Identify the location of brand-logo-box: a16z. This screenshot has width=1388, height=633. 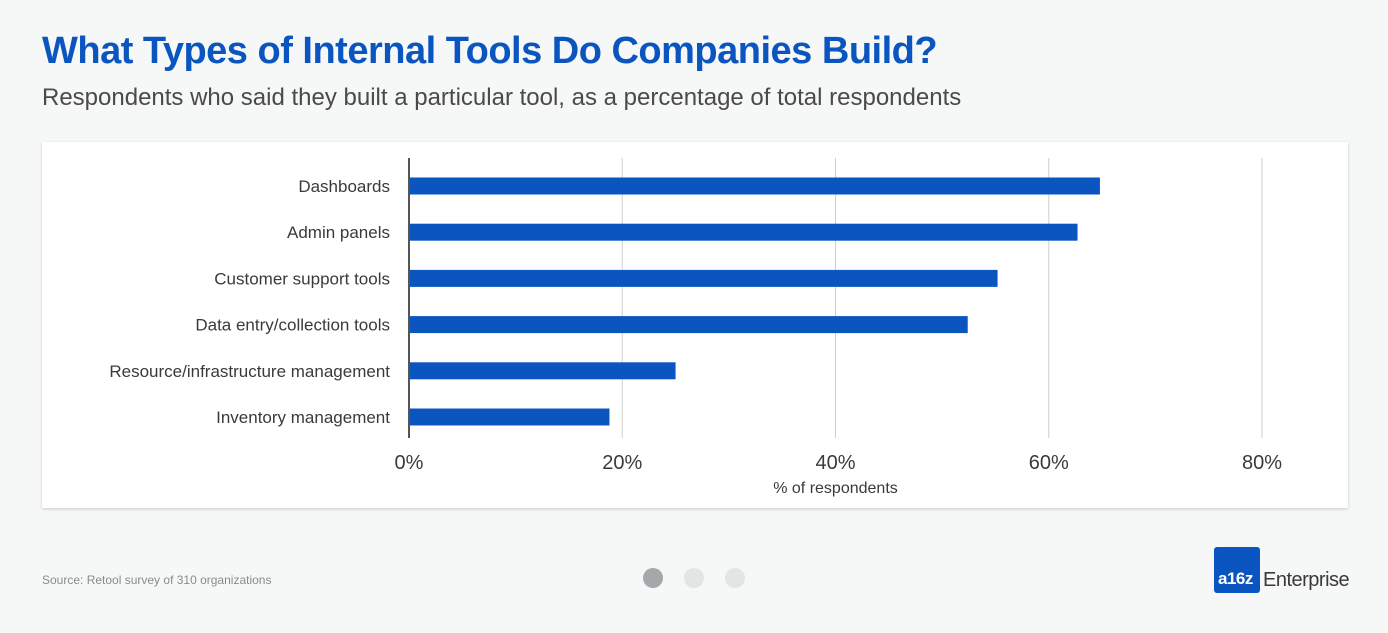
(1237, 570).